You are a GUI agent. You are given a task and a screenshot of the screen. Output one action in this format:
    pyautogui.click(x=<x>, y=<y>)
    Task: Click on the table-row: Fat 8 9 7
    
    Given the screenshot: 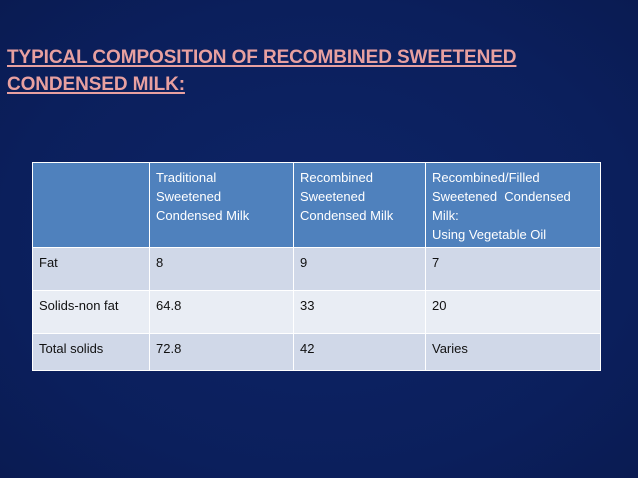 What is the action you would take?
    pyautogui.click(x=316, y=269)
    